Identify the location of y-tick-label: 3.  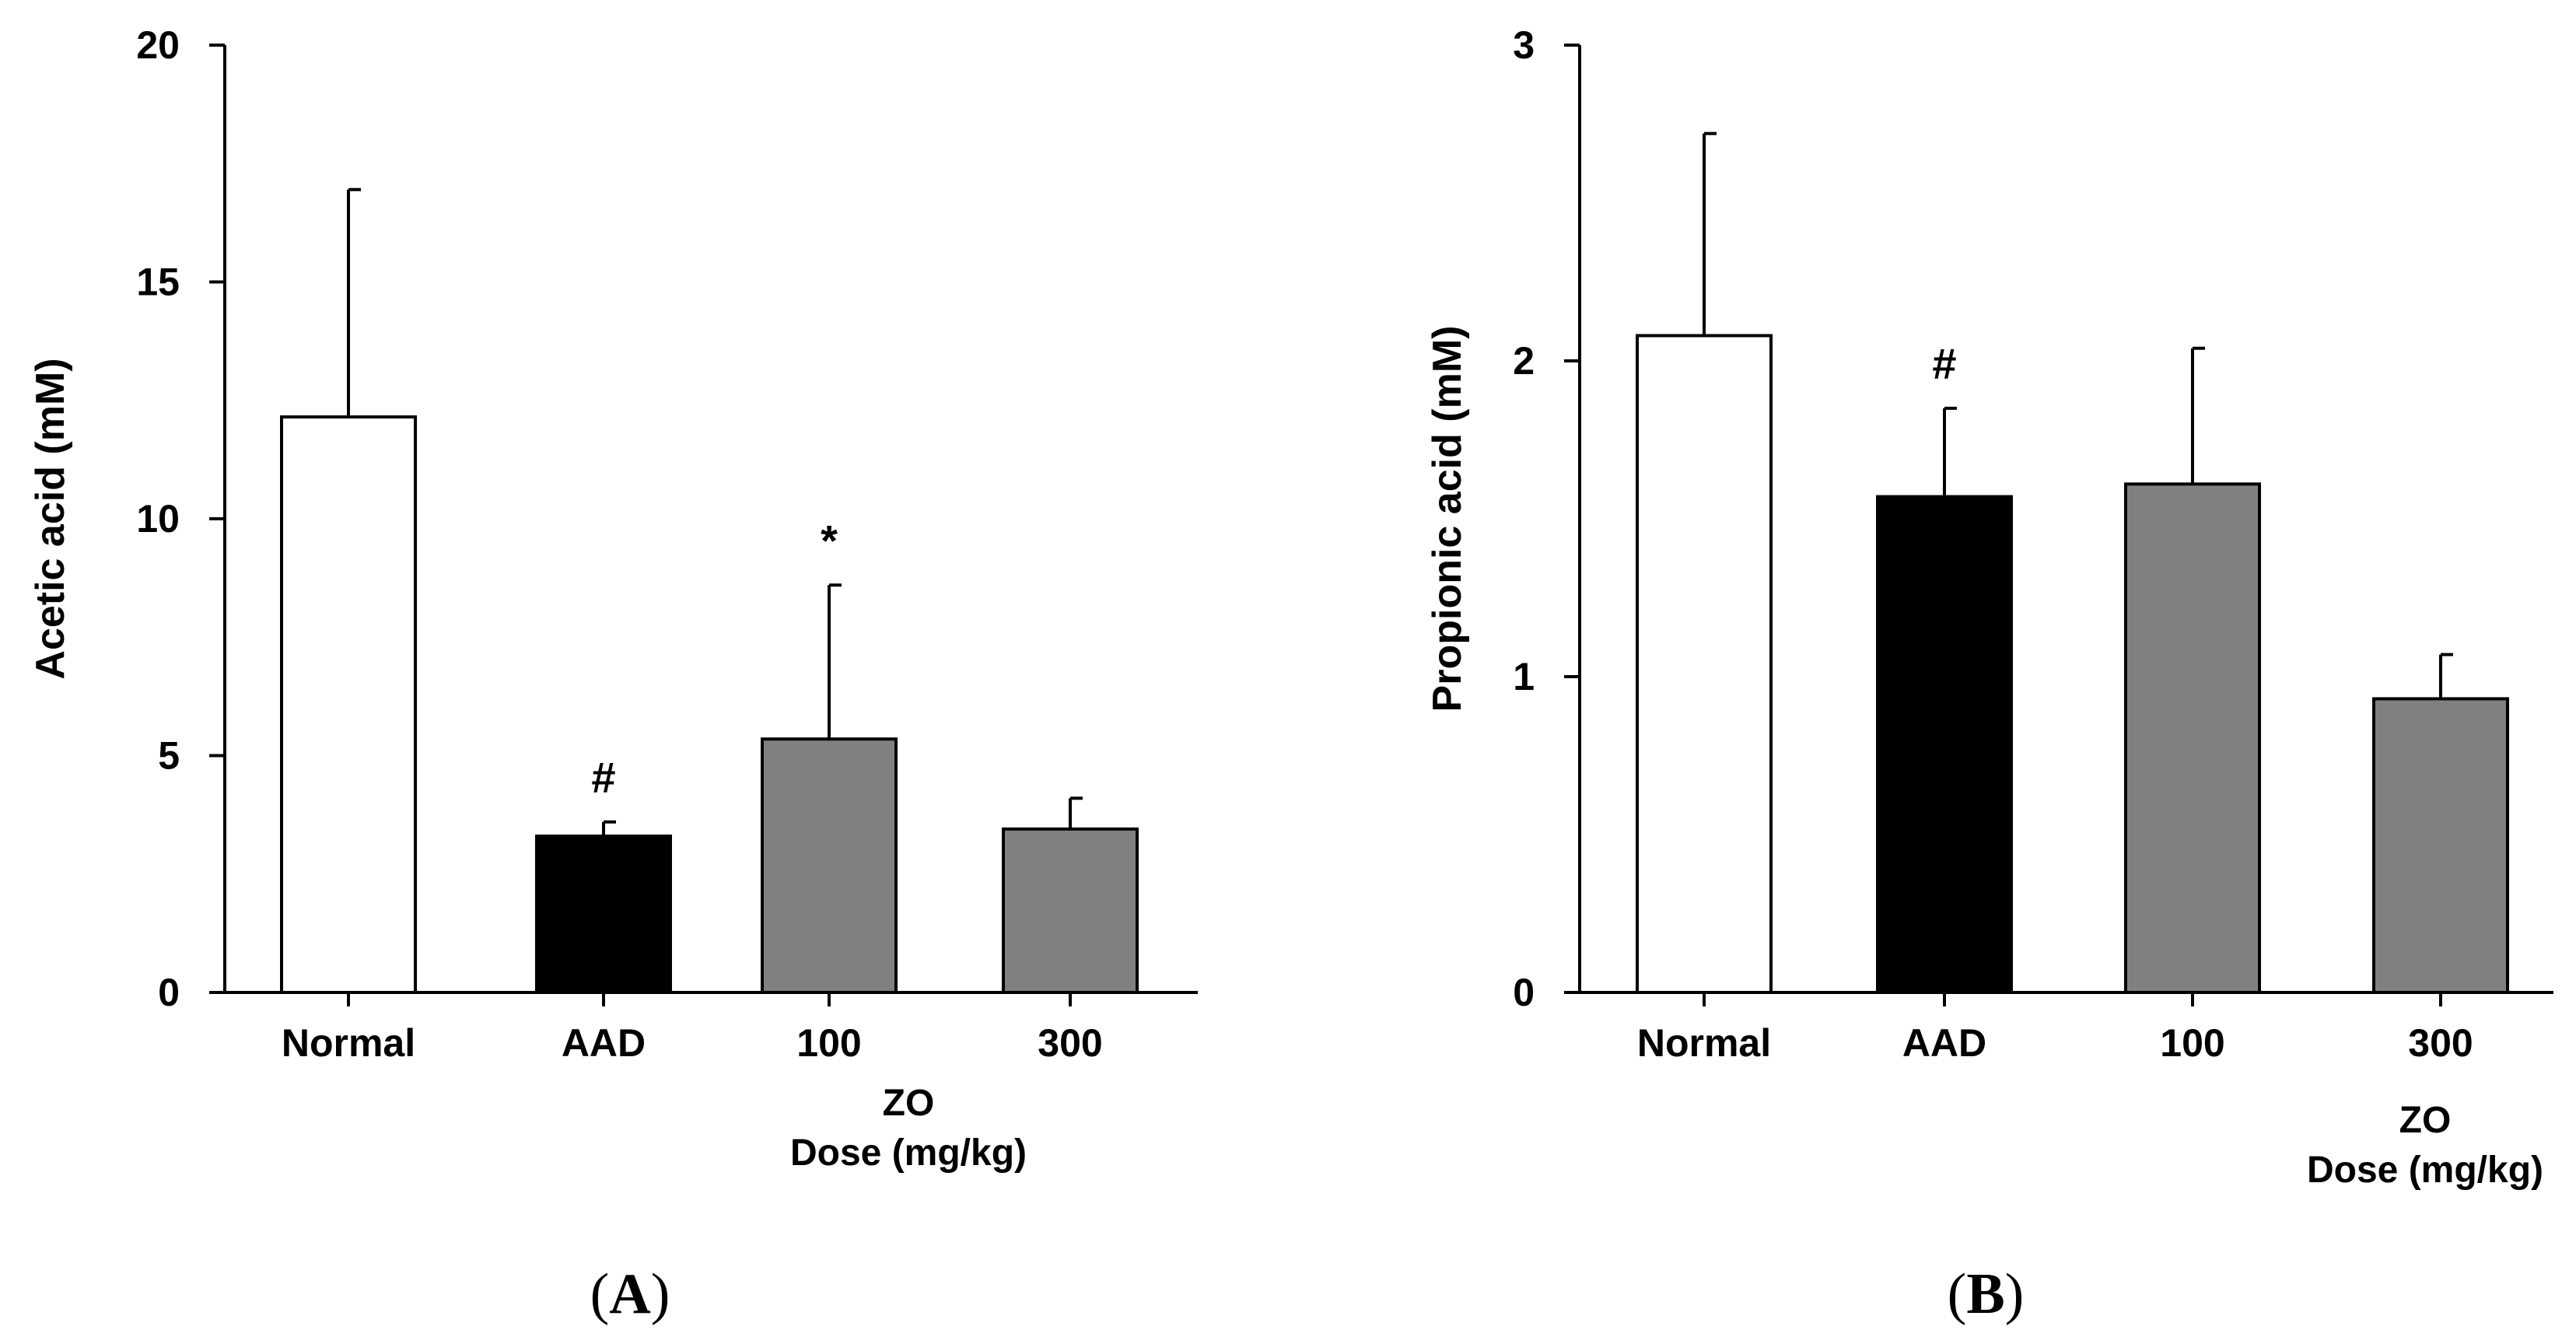
(1524, 45).